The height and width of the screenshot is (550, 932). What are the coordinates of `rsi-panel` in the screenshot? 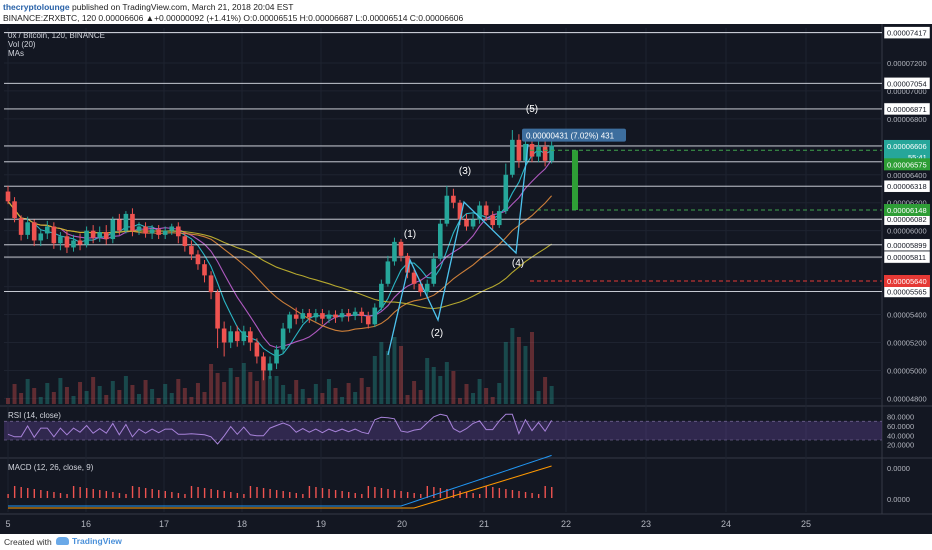 It's located at (443, 432).